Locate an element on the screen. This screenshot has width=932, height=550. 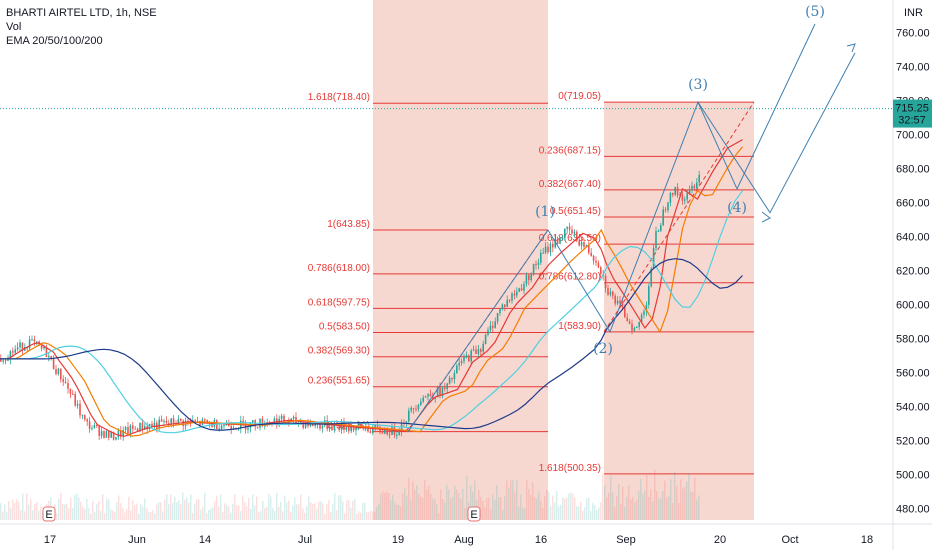
fib-label: 0.382(667.40) is located at coordinates (570, 184).